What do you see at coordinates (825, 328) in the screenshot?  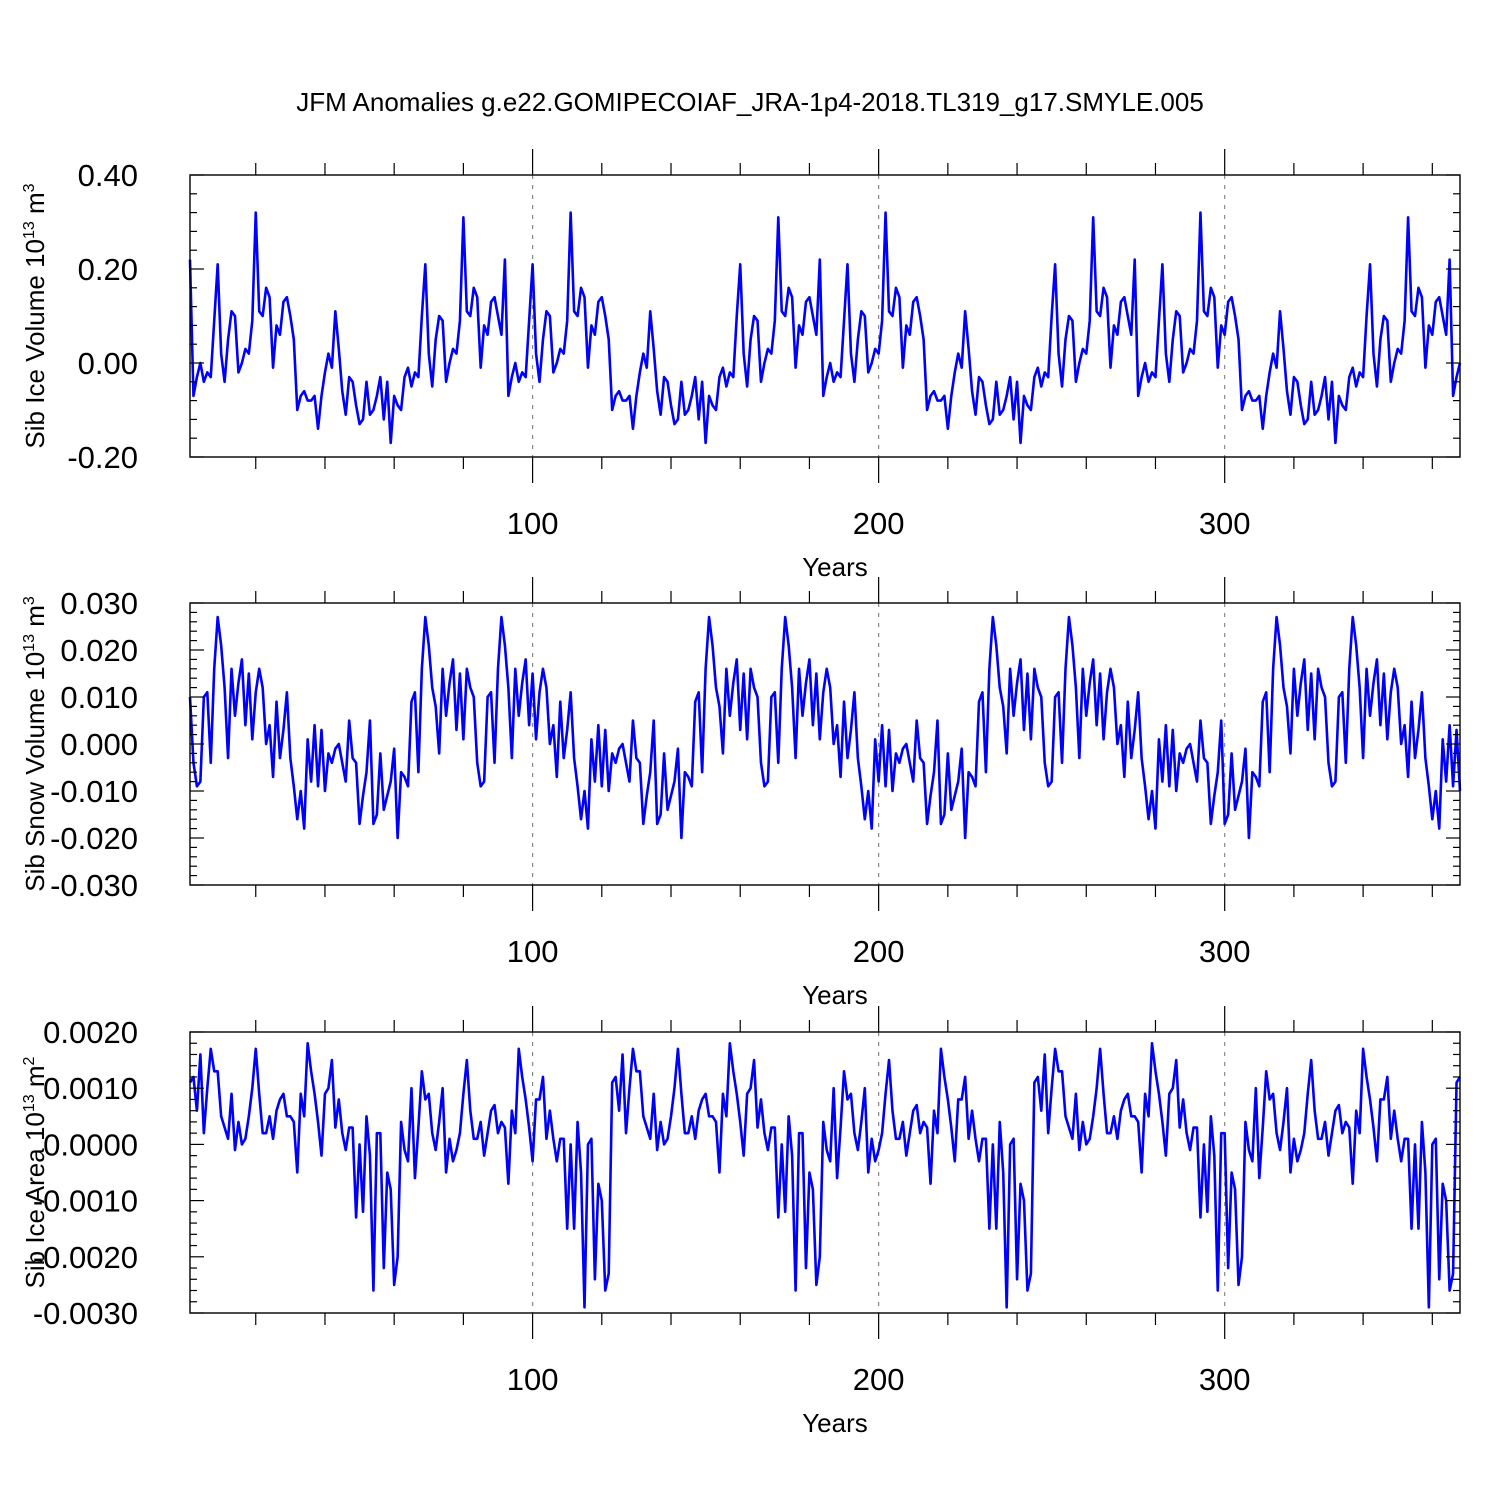 I see `ice-volume-series-line` at bounding box center [825, 328].